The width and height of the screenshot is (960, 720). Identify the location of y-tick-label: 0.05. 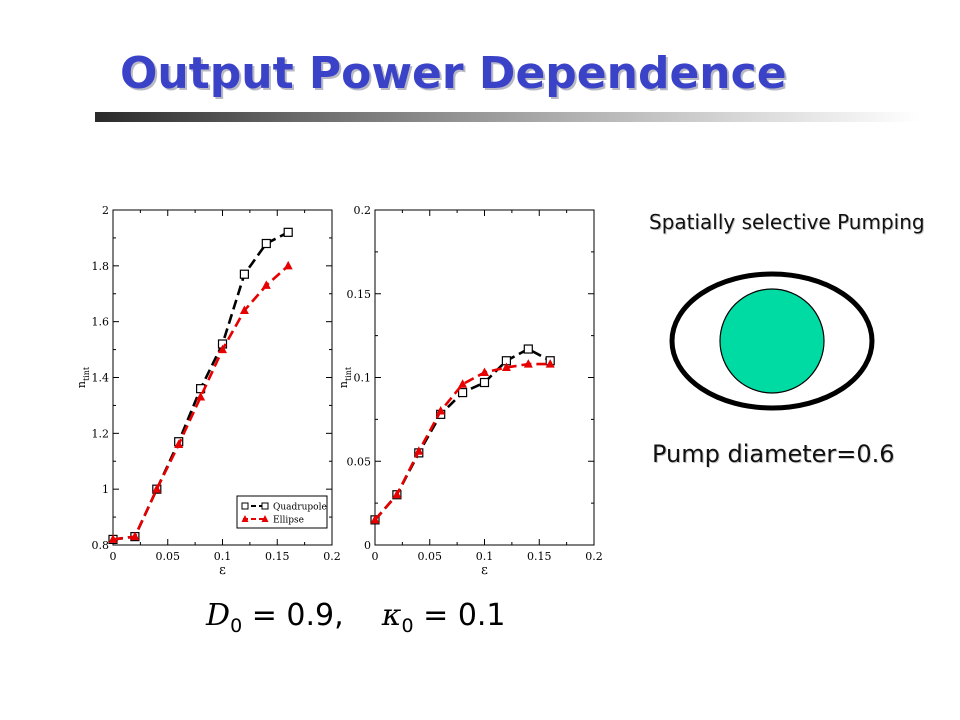
(359, 461).